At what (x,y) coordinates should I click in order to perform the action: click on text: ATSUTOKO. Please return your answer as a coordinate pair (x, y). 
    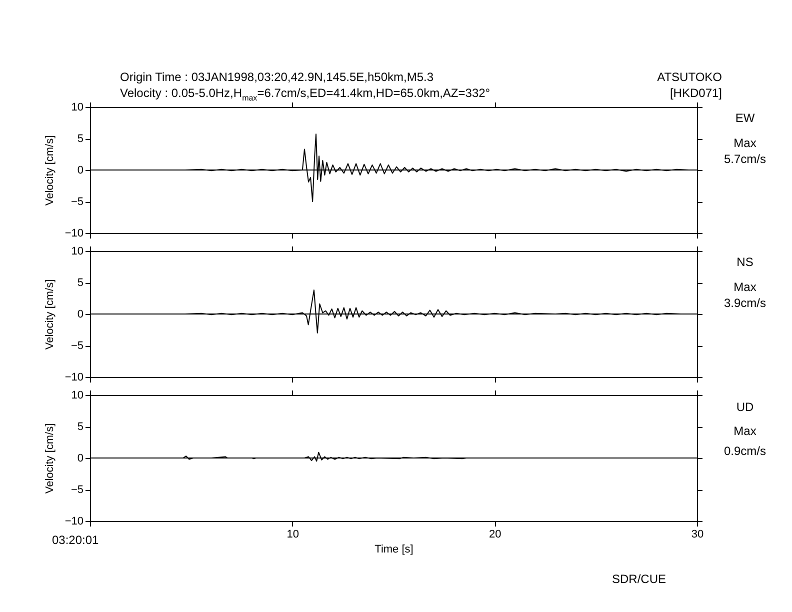
    Looking at the image, I should click on (689, 77).